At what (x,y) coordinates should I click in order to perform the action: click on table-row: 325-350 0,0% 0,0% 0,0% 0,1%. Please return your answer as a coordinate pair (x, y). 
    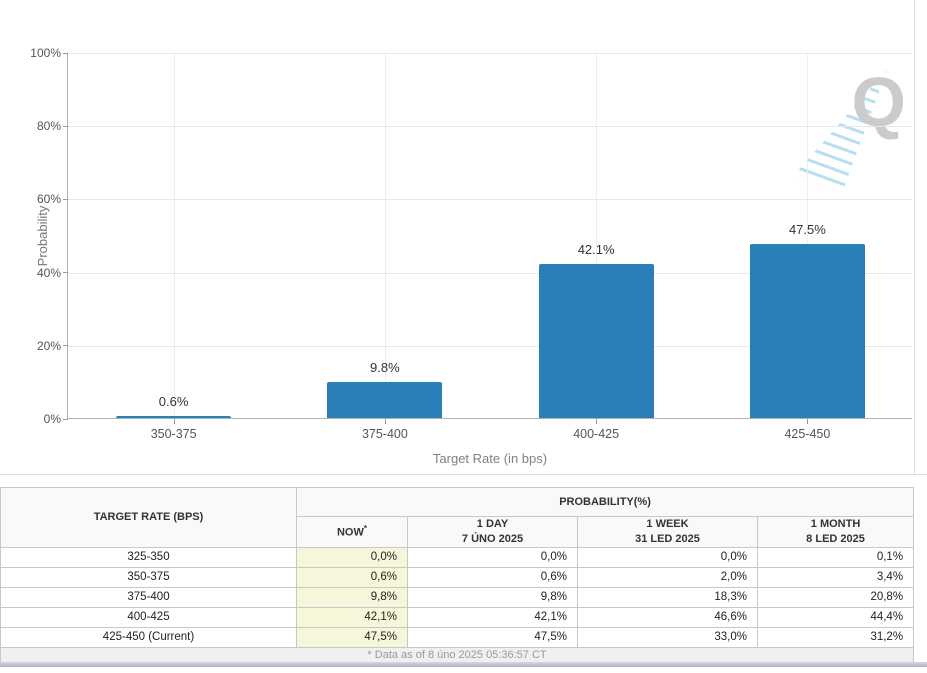
    Looking at the image, I should click on (457, 557).